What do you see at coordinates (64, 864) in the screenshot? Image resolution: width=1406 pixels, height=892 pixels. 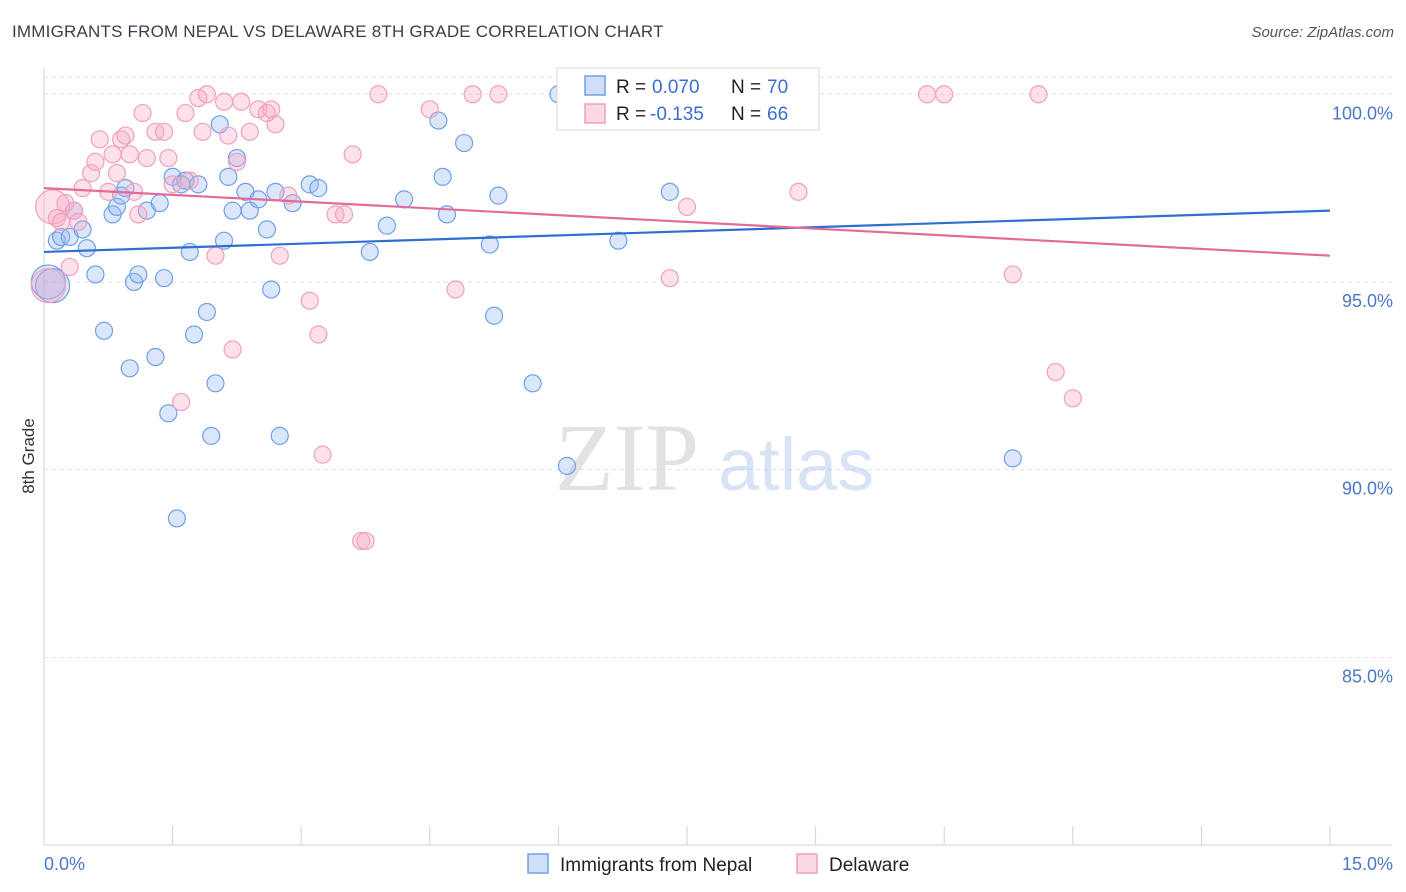 I see `x-tick-label-min: 0.0%` at bounding box center [64, 864].